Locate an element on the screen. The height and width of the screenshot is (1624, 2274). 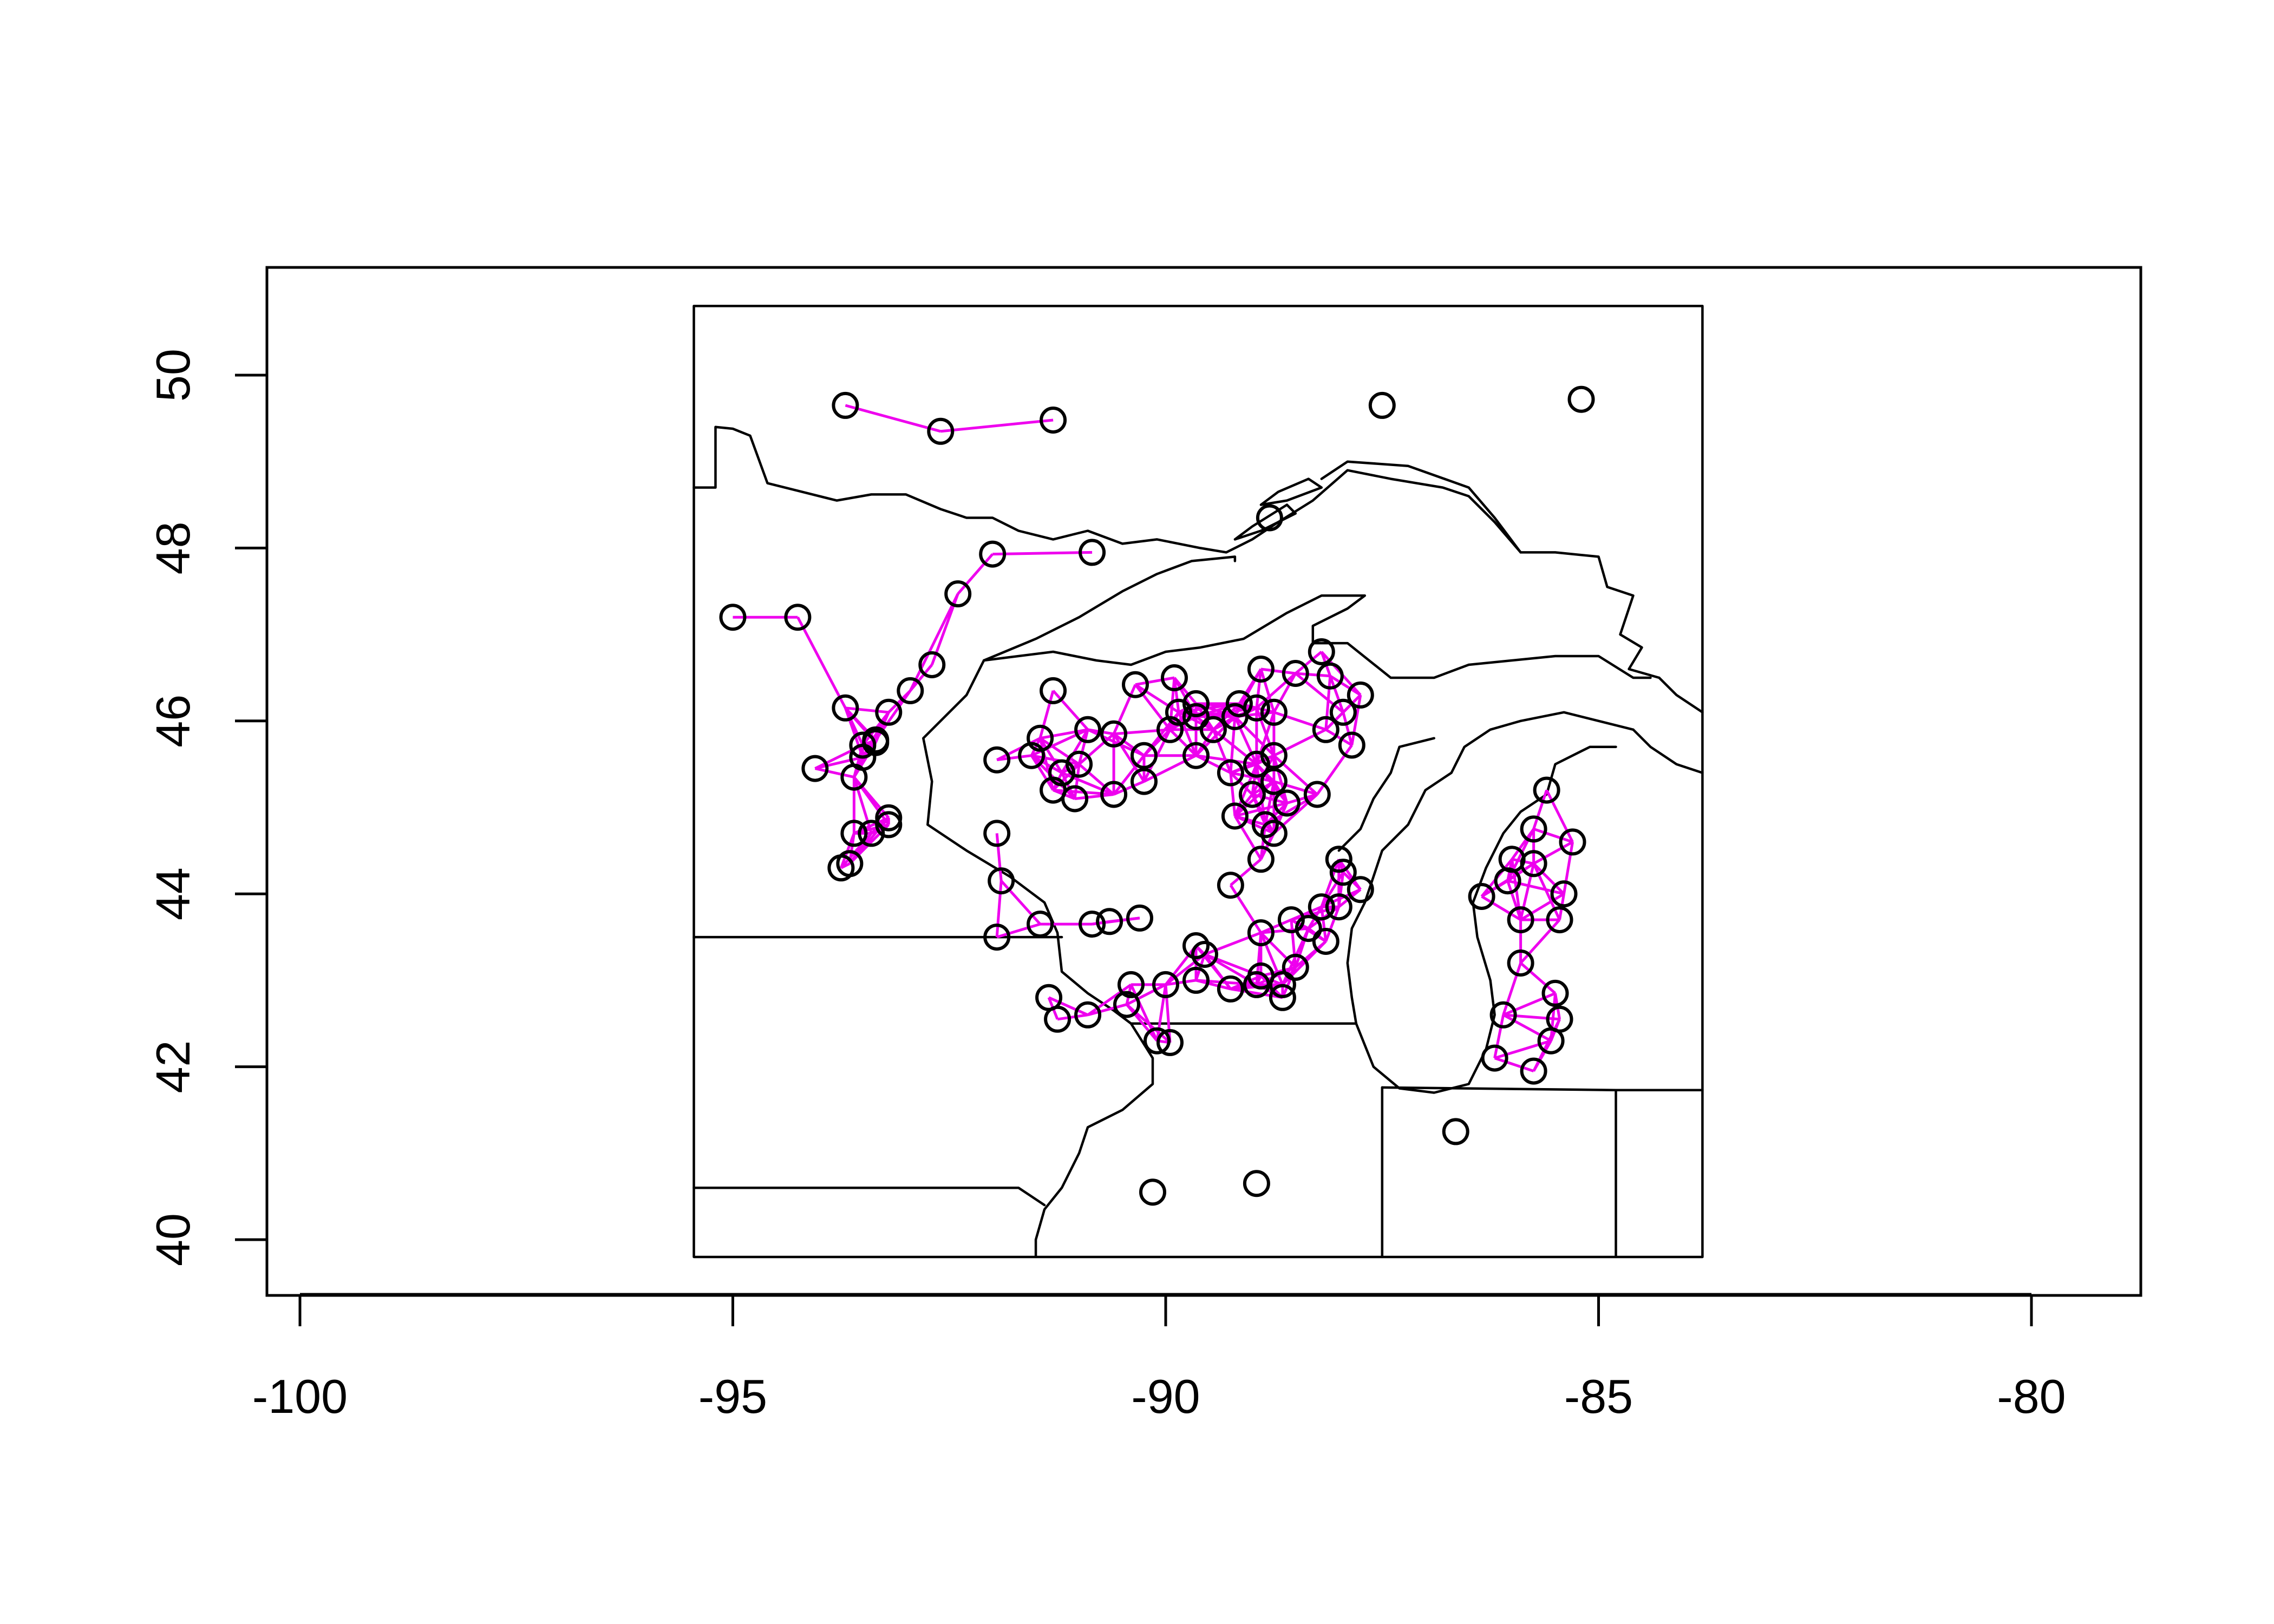
iowa-missouri-border is located at coordinates (869, 1196).